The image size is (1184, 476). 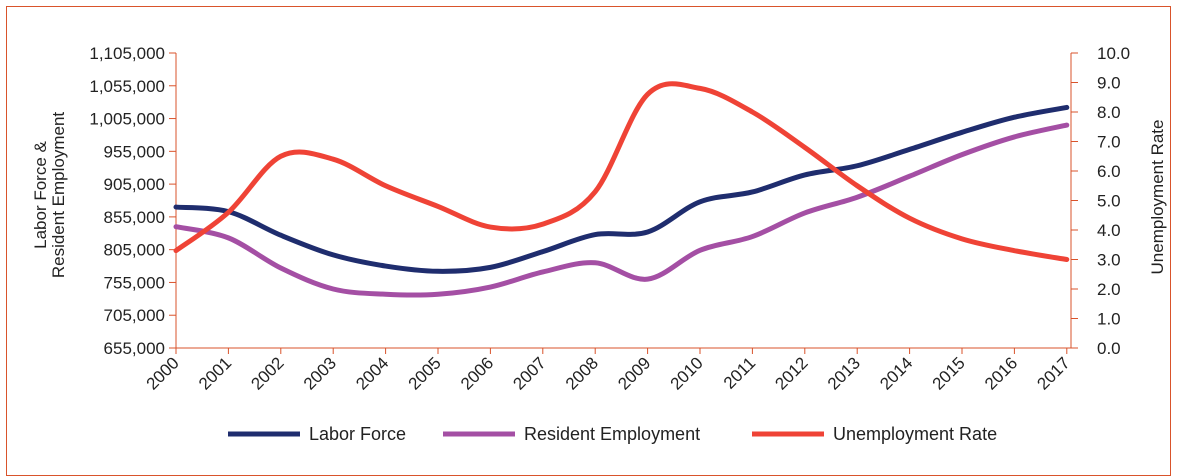 I want to click on x-tick-label: 2014, so click(x=896, y=373).